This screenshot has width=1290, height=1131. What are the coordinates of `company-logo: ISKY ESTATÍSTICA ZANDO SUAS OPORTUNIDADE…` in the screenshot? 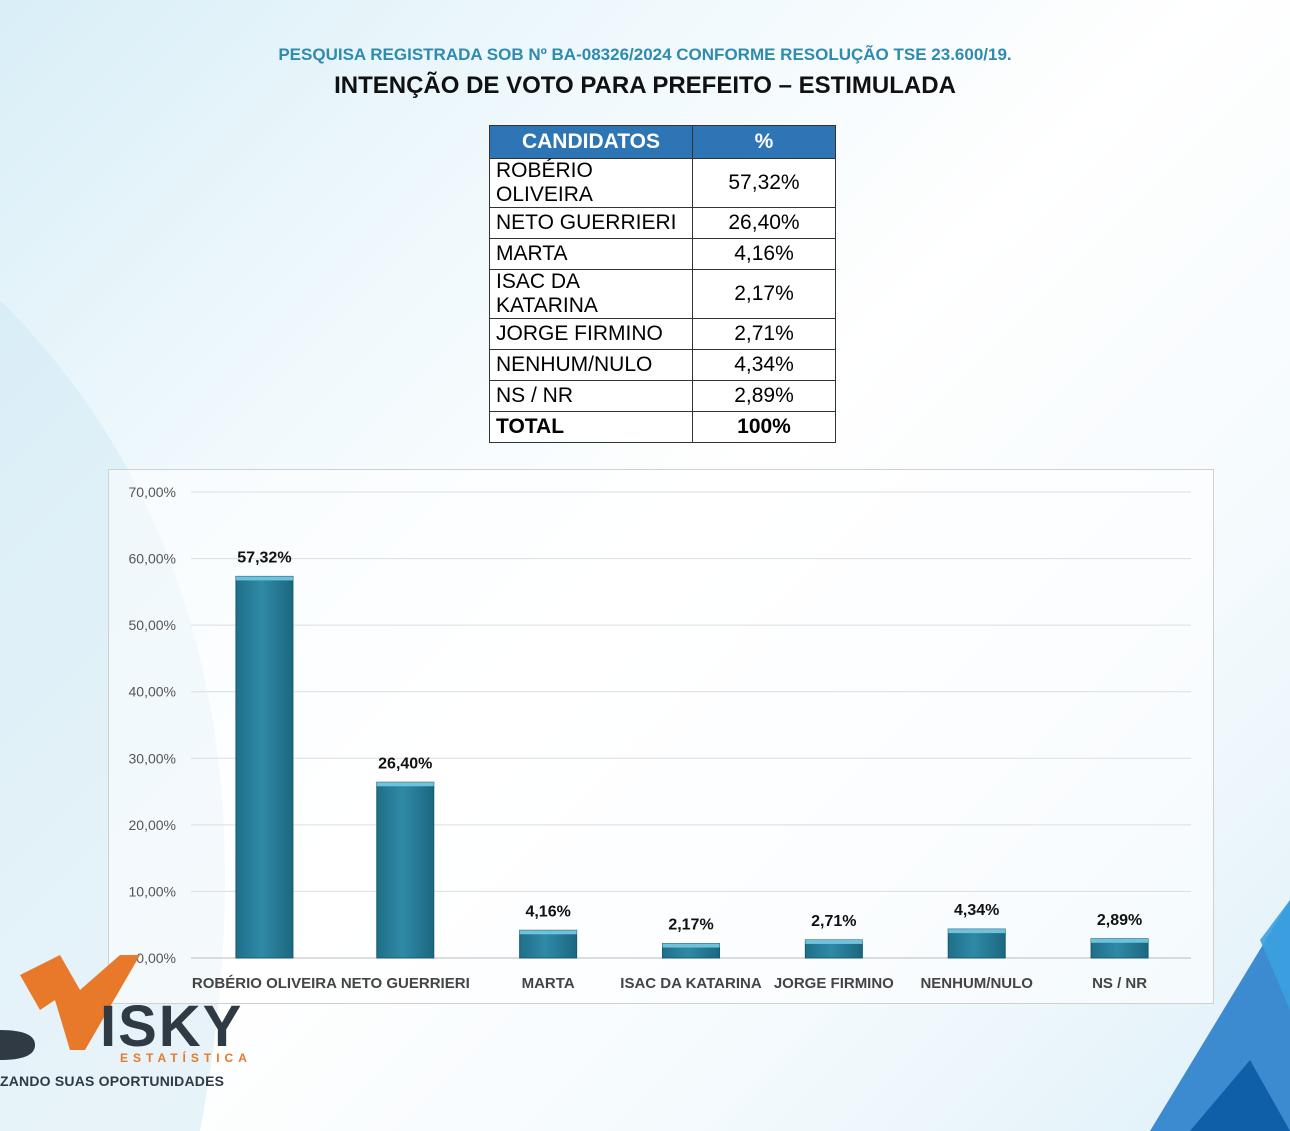 It's located at (150, 1025).